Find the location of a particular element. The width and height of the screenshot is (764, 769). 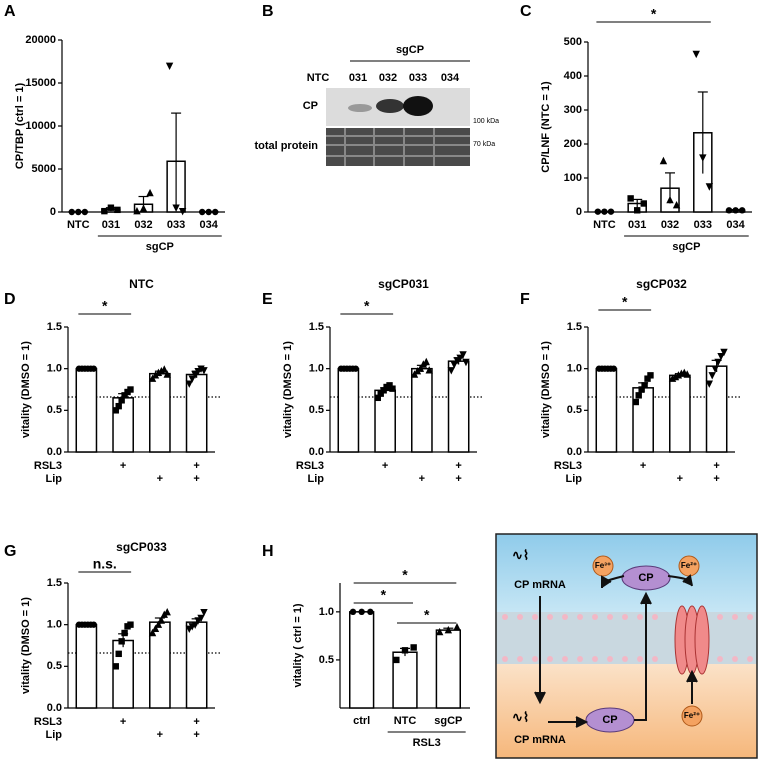

marker-label: 70 kDa is located at coordinates (484, 144).